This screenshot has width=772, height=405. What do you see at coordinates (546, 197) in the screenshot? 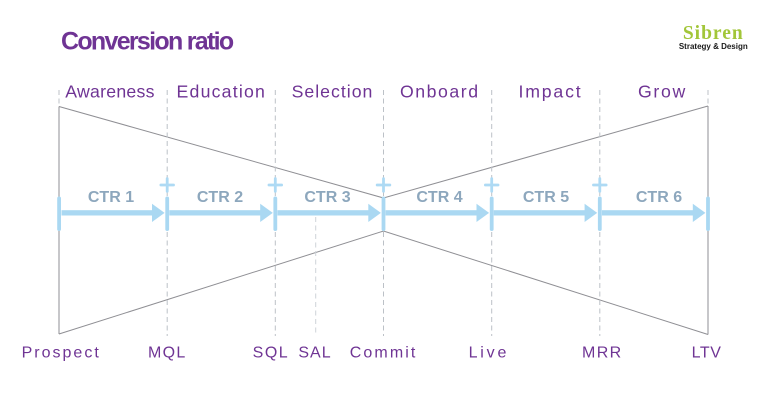
I see `svg-text: CTR 5` at bounding box center [546, 197].